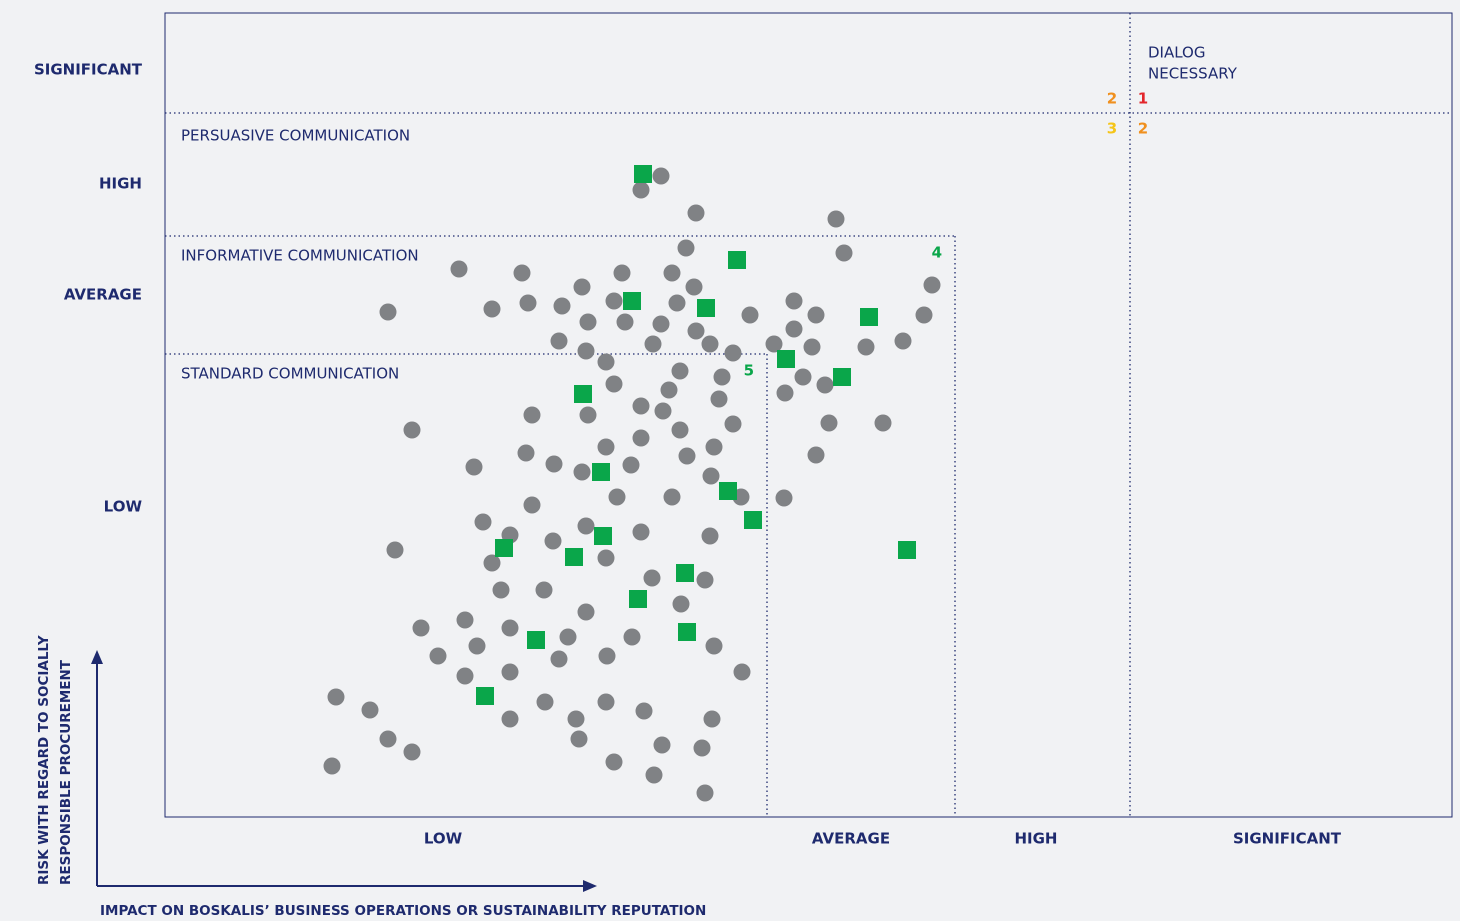 The width and height of the screenshot is (1460, 921). Describe the element at coordinates (1112, 99) in the screenshot. I see `quadrant-number: 2` at that location.